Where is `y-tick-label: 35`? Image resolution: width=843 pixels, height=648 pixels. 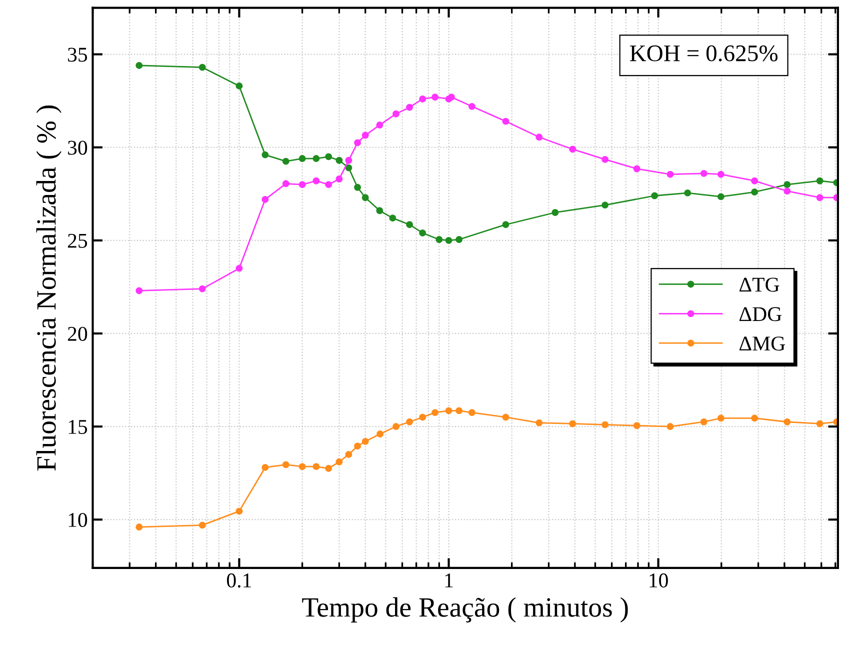
y-tick-label: 35 is located at coordinates (78, 55).